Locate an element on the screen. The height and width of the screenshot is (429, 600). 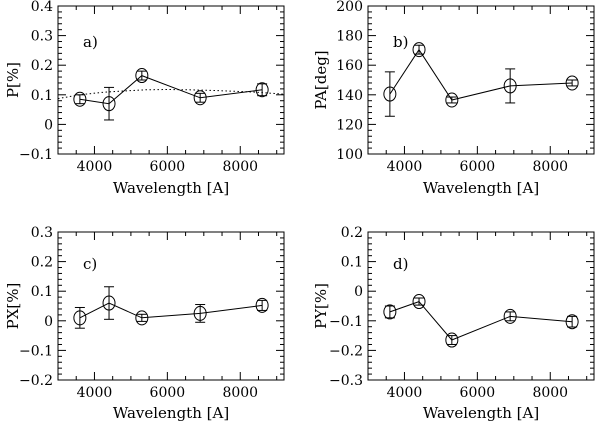
y-axis-label: P[%] is located at coordinates (13, 80).